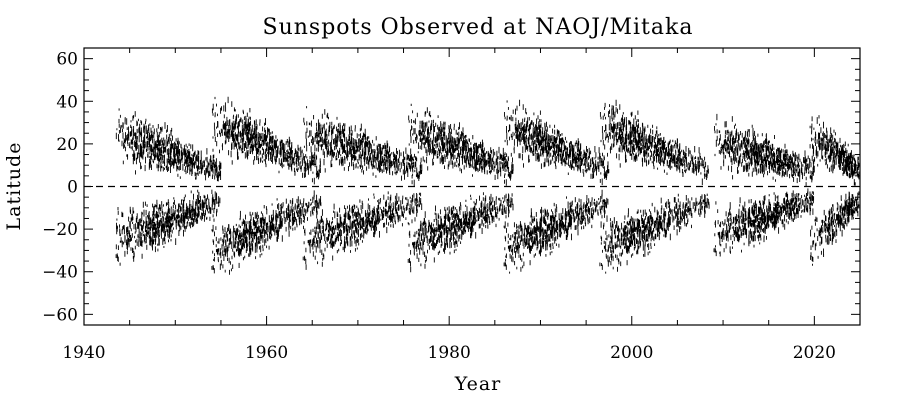 The height and width of the screenshot is (400, 900). What do you see at coordinates (631, 353) in the screenshot?
I see `x-tick-label: 2000` at bounding box center [631, 353].